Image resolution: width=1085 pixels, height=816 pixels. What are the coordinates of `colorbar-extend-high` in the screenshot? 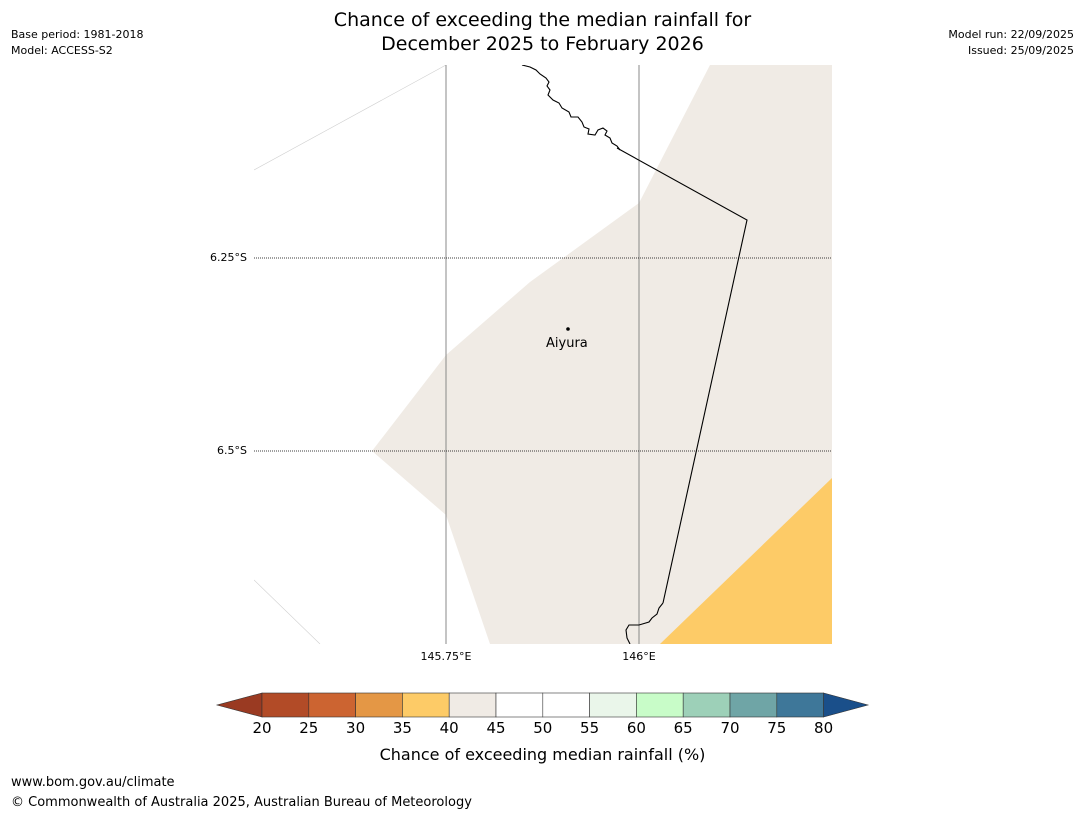 It's located at (846, 705).